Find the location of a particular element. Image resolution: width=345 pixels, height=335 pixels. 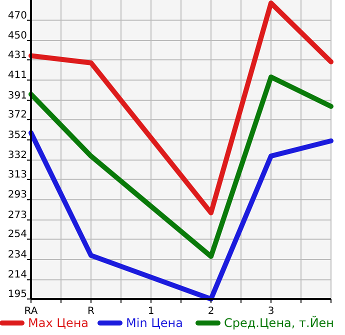

y-tick-label: 411 is located at coordinates (17, 76).